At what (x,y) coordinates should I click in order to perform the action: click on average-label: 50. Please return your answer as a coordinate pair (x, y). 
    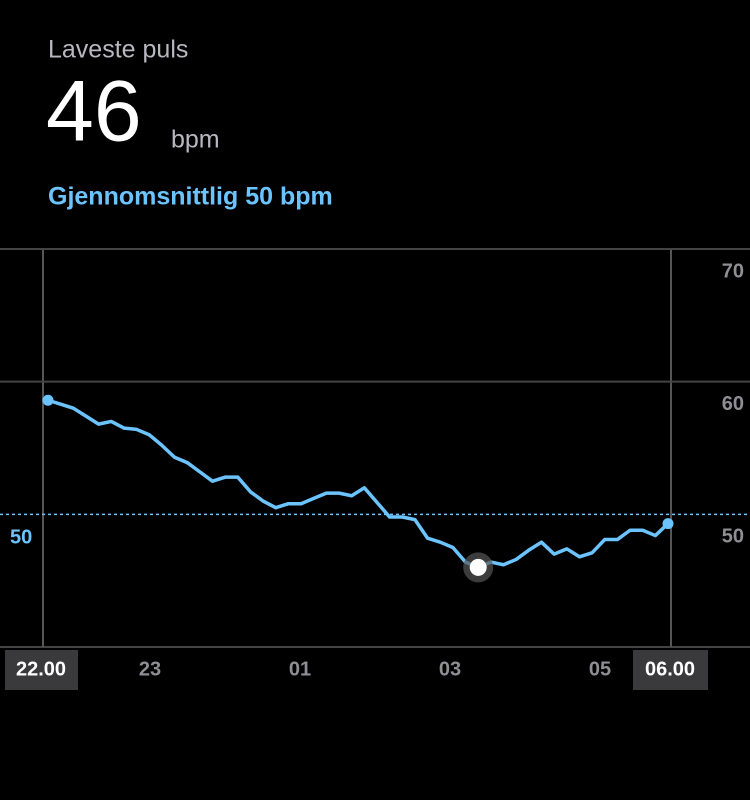
    Looking at the image, I should click on (21, 538).